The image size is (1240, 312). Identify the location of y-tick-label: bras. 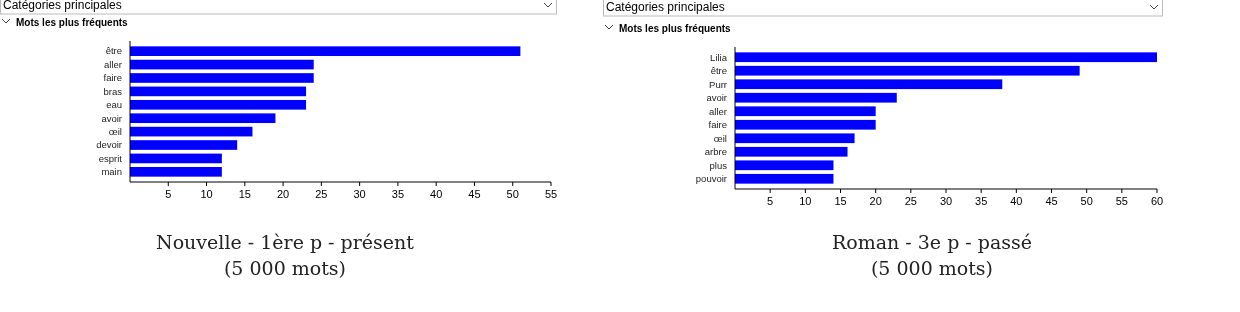
(113, 91).